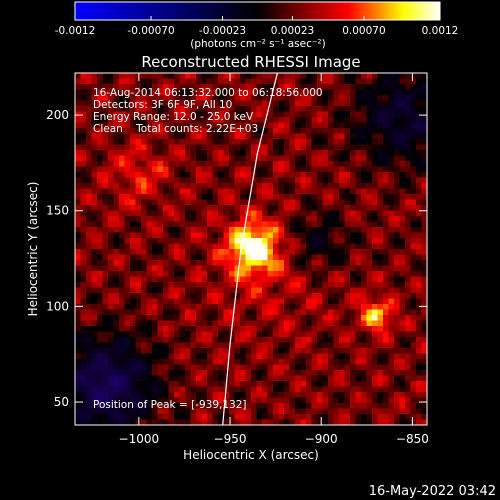  What do you see at coordinates (230, 439) in the screenshot?
I see `x-tick-label: −950` at bounding box center [230, 439].